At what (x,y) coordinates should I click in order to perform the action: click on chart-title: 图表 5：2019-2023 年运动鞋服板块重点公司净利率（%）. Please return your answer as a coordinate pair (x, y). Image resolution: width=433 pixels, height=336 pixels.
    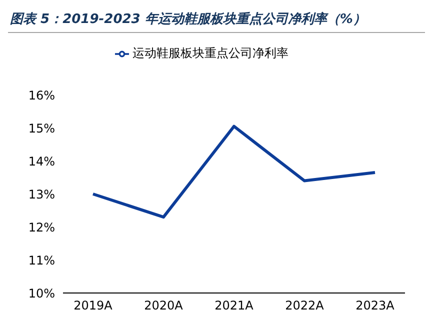
    Looking at the image, I should click on (216, 20).